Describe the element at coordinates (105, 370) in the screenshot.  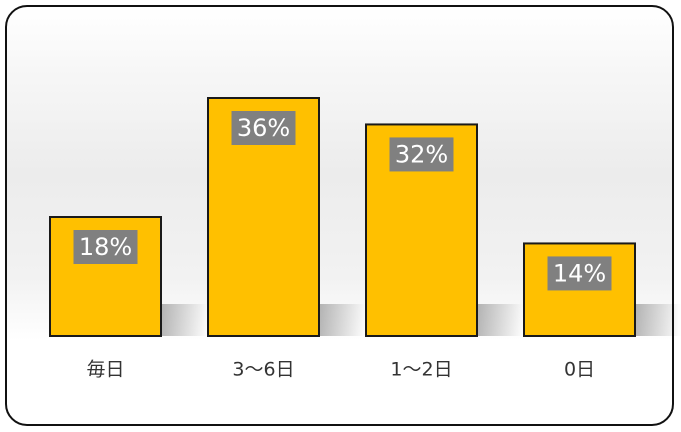
I see `category-label: 毎日` at that location.